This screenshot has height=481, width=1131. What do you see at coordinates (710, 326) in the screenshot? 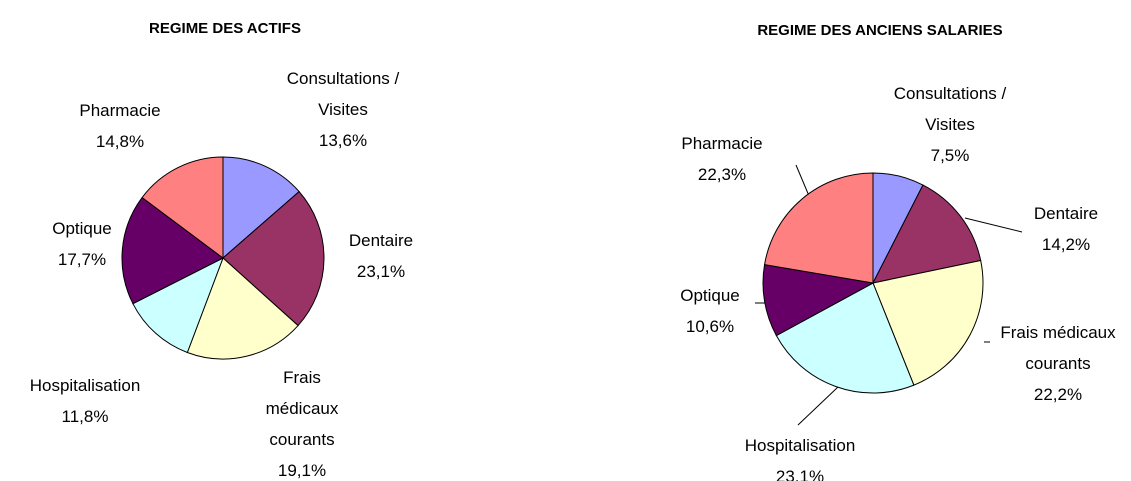
I see `value-label: 10,6%` at bounding box center [710, 326].